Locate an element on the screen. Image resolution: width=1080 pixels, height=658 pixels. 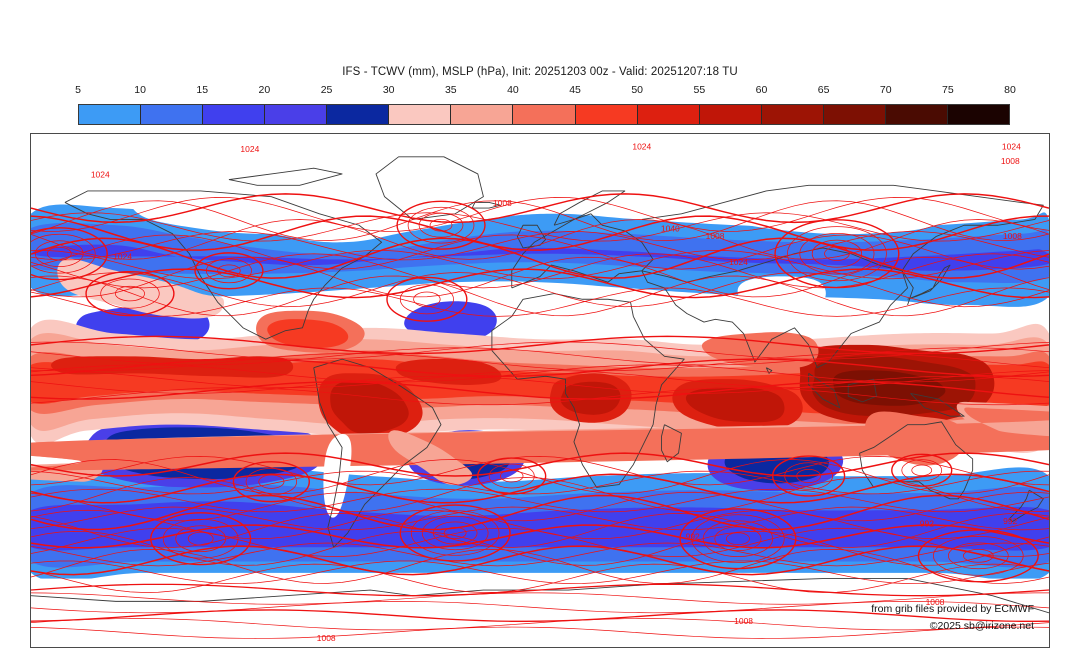
tcwv-gulf-core is located at coordinates (308, 334).